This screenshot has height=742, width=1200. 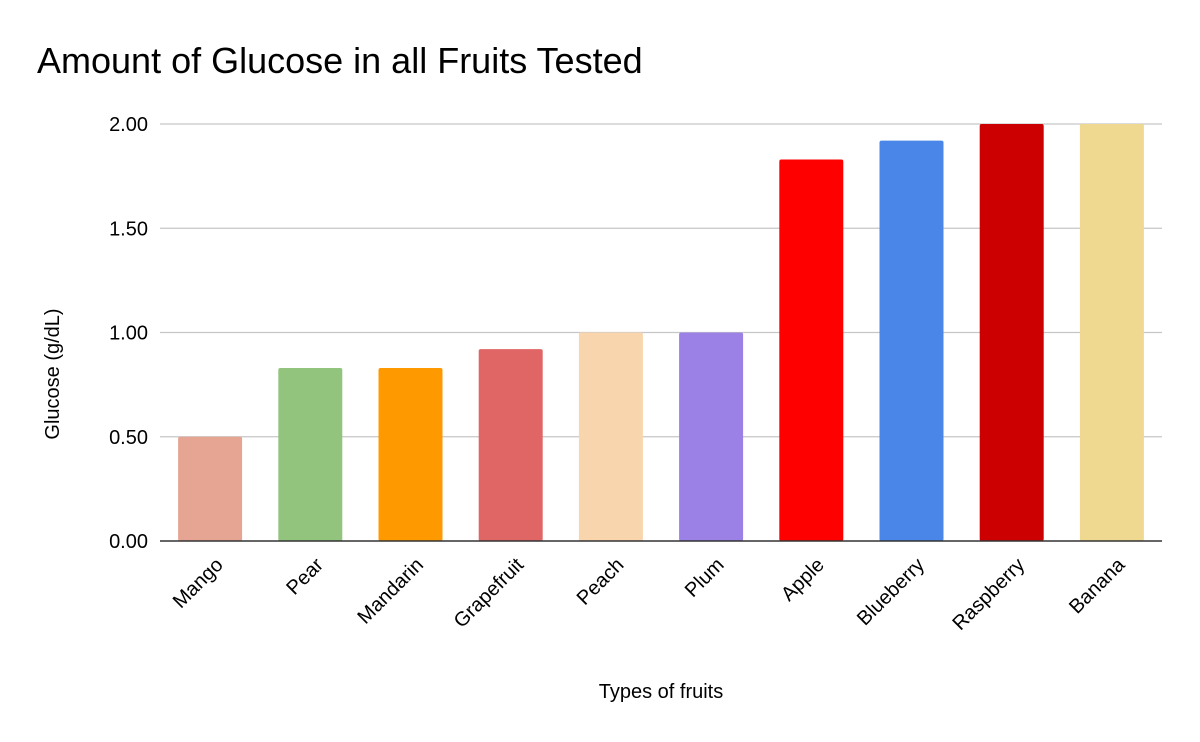 What do you see at coordinates (310, 454) in the screenshot?
I see `bar-pear` at bounding box center [310, 454].